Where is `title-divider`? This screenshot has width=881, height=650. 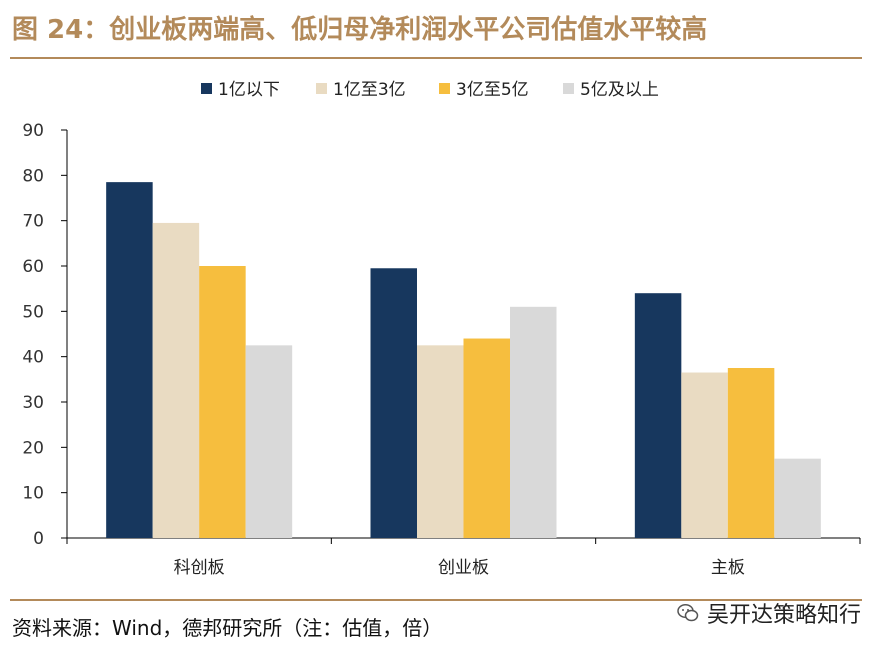 title-divider is located at coordinates (436, 58).